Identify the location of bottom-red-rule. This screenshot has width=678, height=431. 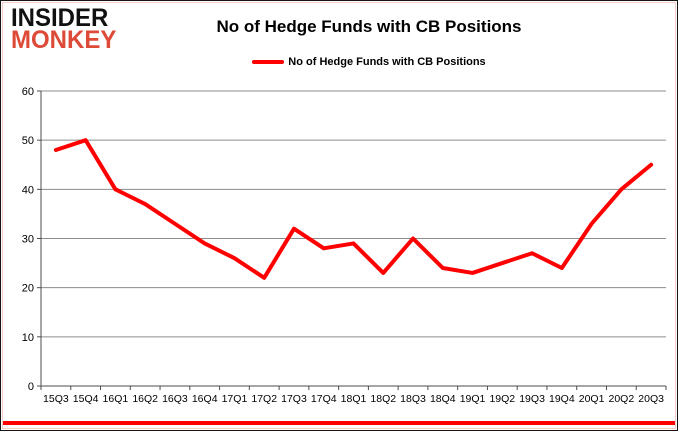
(339, 423).